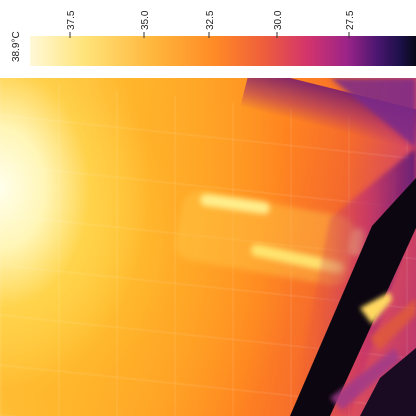 This screenshot has width=416, height=416. I want to click on scale-tick-label: 35.0, so click(145, 20).